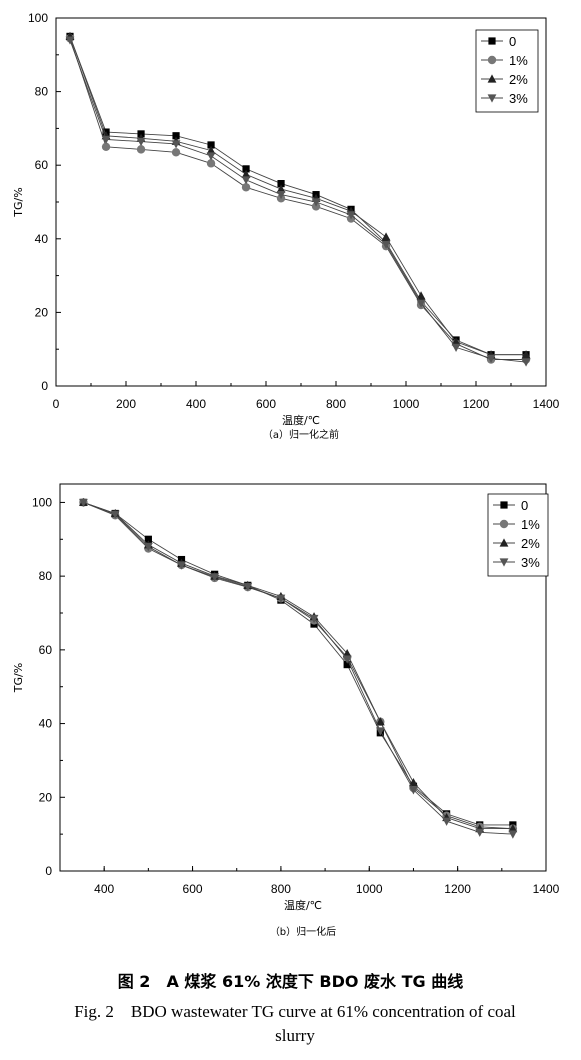 The image size is (581, 1060). I want to click on legend-a: 0 1% 2% 3%, so click(507, 71).